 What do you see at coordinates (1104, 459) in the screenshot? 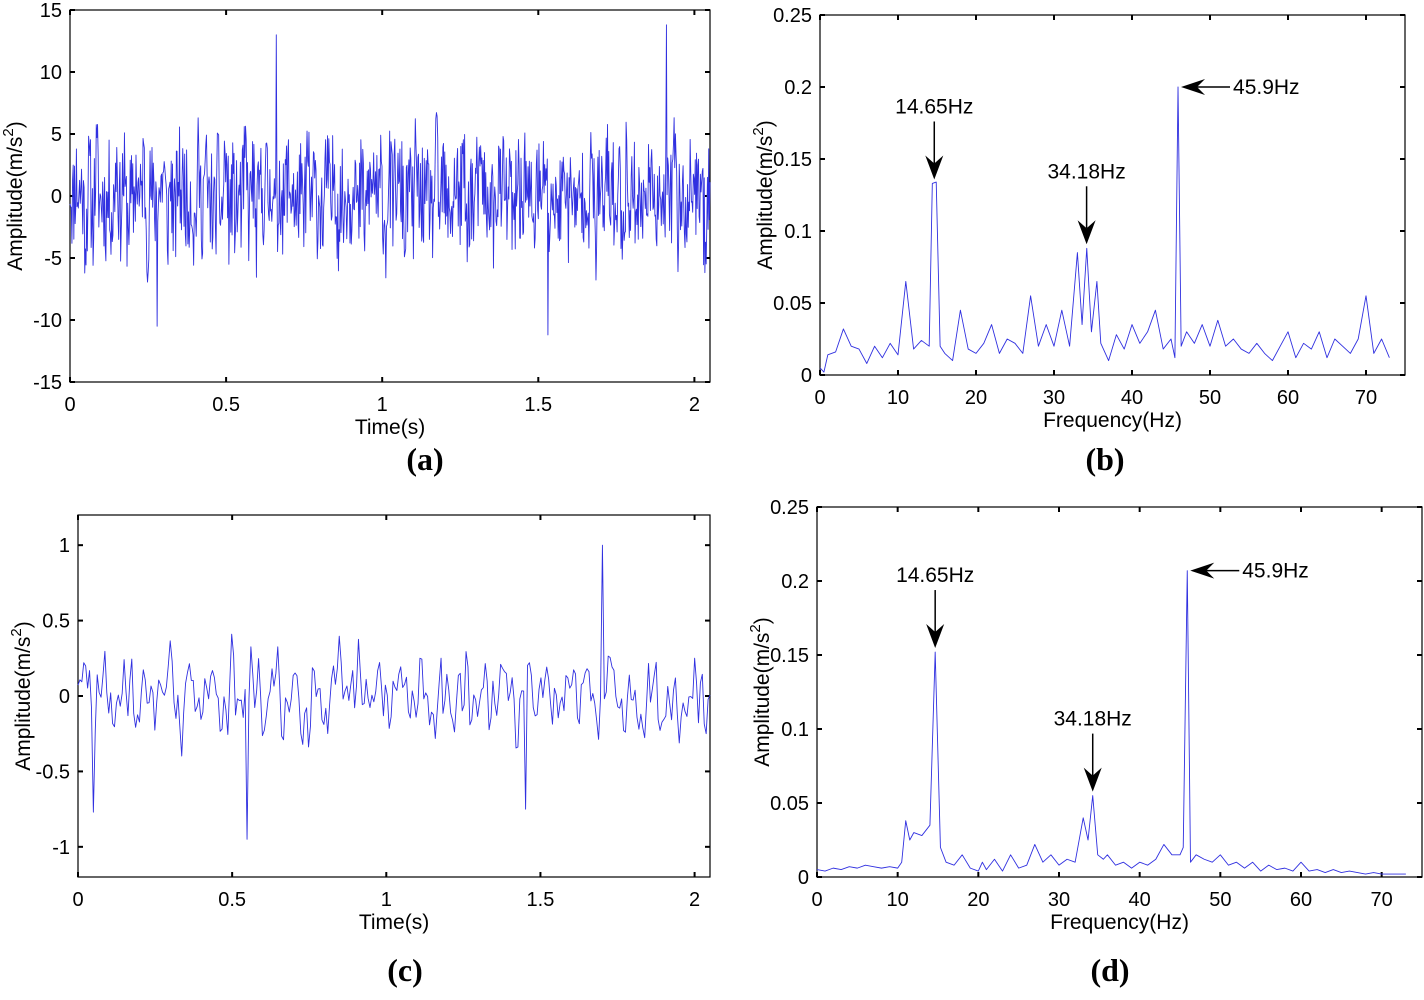
I see `panel-label: (b)` at bounding box center [1104, 459].